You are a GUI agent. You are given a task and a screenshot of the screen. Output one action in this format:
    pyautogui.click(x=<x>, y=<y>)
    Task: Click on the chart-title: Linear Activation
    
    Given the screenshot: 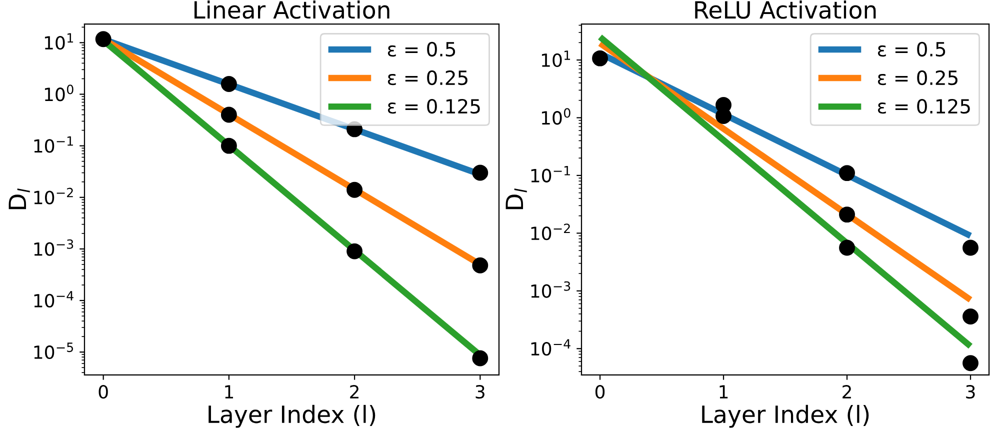 What is the action you would take?
    pyautogui.click(x=292, y=9)
    